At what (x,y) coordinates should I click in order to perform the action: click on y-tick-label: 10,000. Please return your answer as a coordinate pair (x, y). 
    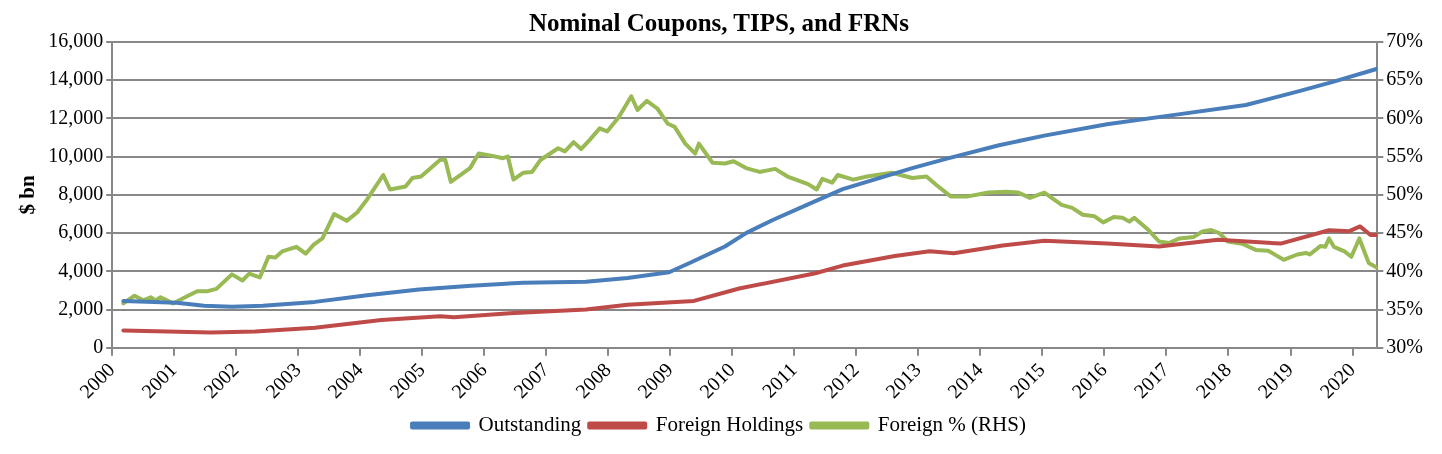
    Looking at the image, I should click on (76, 154).